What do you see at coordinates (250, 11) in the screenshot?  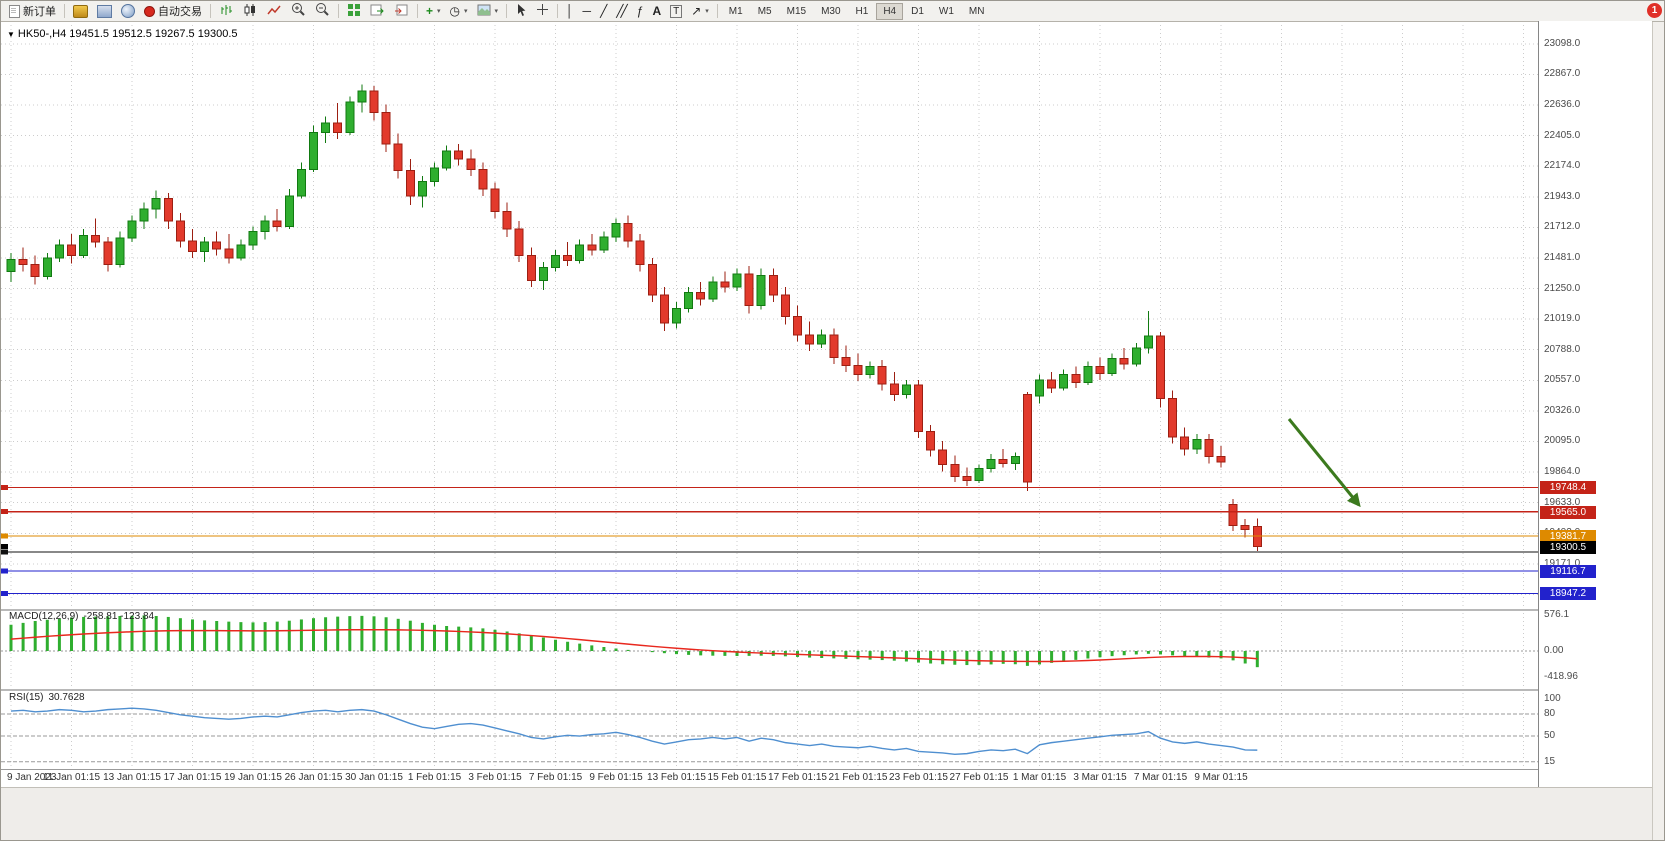 I see `candlestick-chart-button` at bounding box center [250, 11].